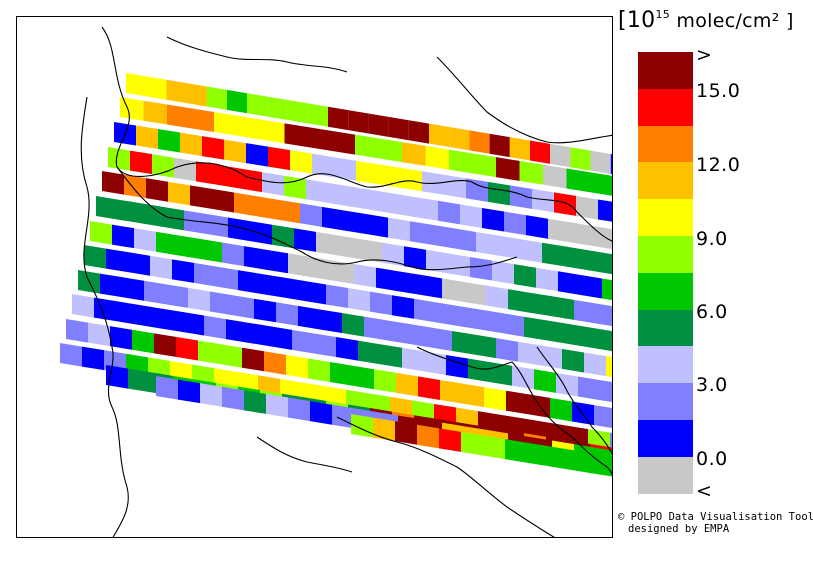  Describe the element at coordinates (514, 411) in the screenshot. I see `adriatic-coast-line` at that location.